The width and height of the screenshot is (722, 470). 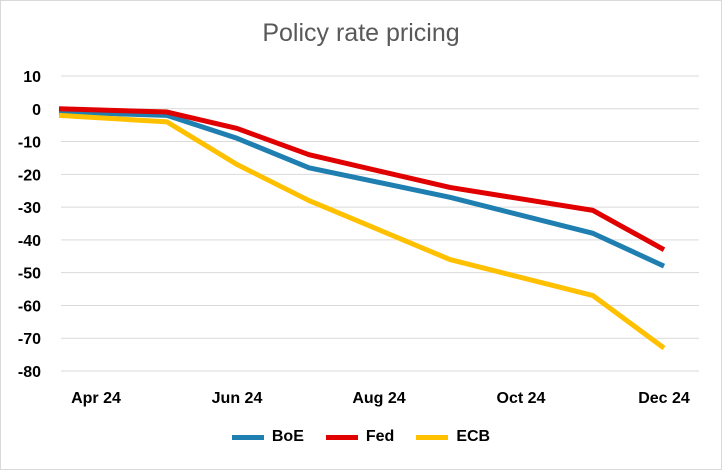 I want to click on y-tick-label: -30, so click(x=29, y=208).